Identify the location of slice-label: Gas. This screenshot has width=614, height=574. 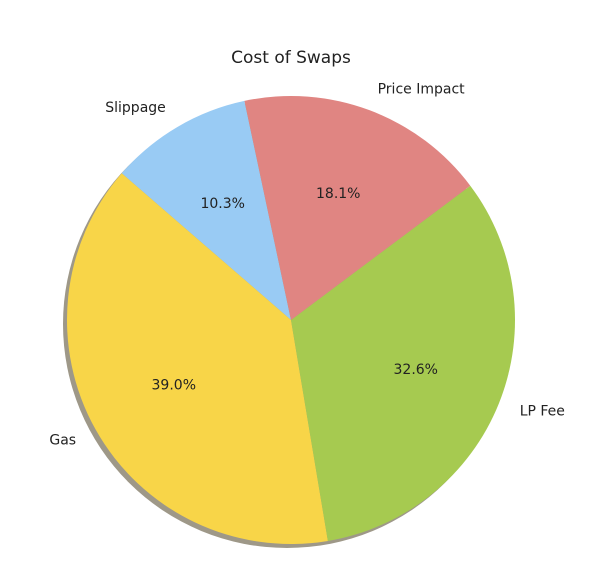
(62, 441).